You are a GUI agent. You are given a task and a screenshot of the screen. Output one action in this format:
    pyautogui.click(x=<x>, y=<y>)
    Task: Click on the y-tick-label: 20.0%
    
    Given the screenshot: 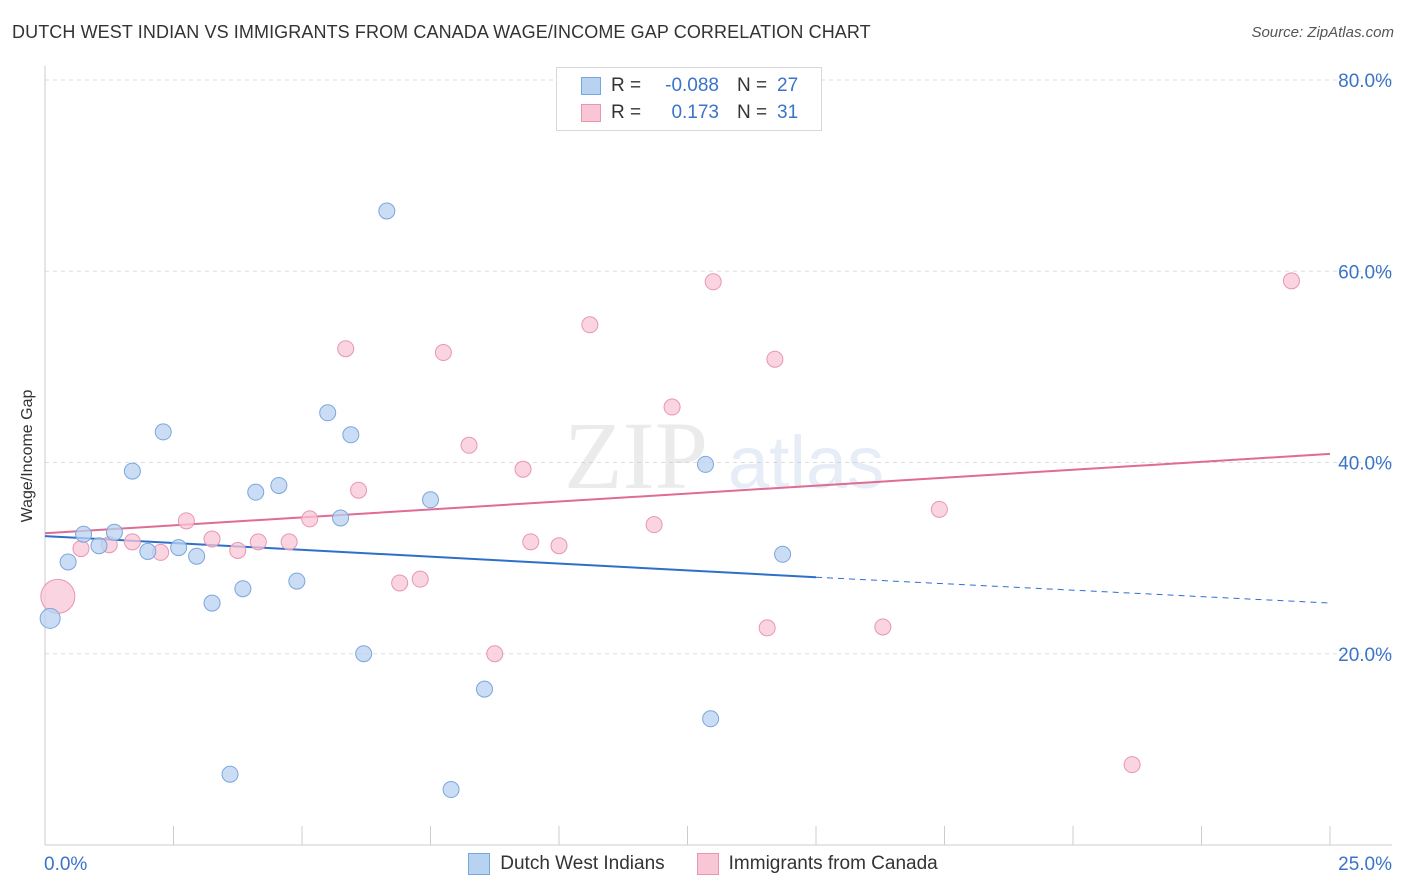 What is the action you would take?
    pyautogui.click(x=1365, y=655)
    